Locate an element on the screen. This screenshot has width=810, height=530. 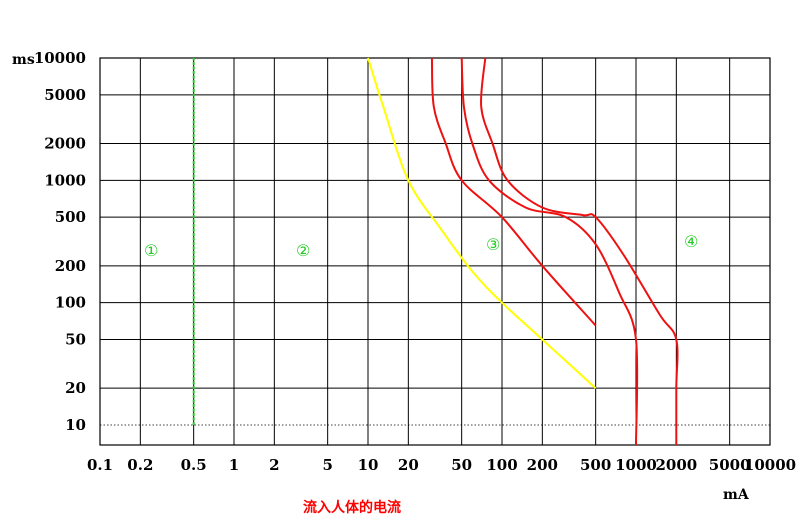
zone-1-label: ① is located at coordinates (151, 250).